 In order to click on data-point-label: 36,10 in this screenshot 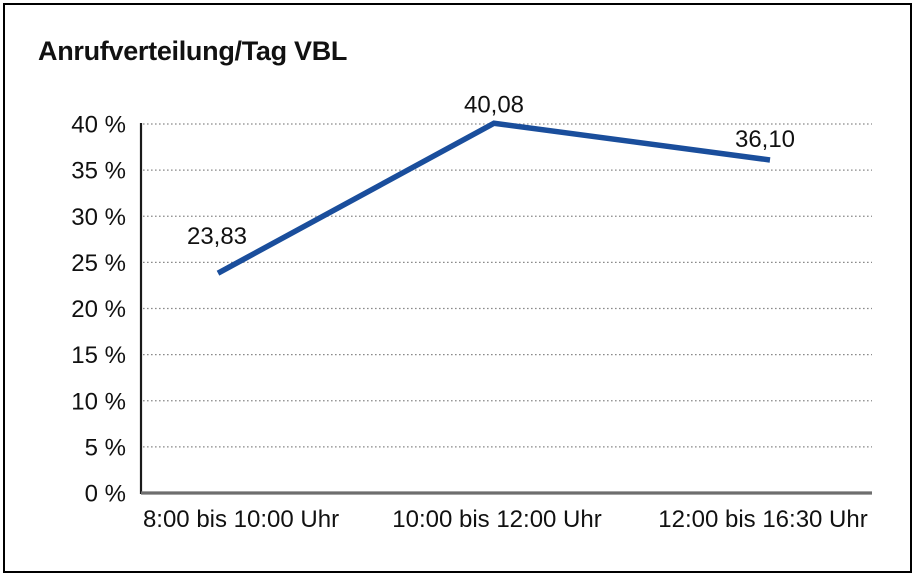, I will do `click(765, 139)`.